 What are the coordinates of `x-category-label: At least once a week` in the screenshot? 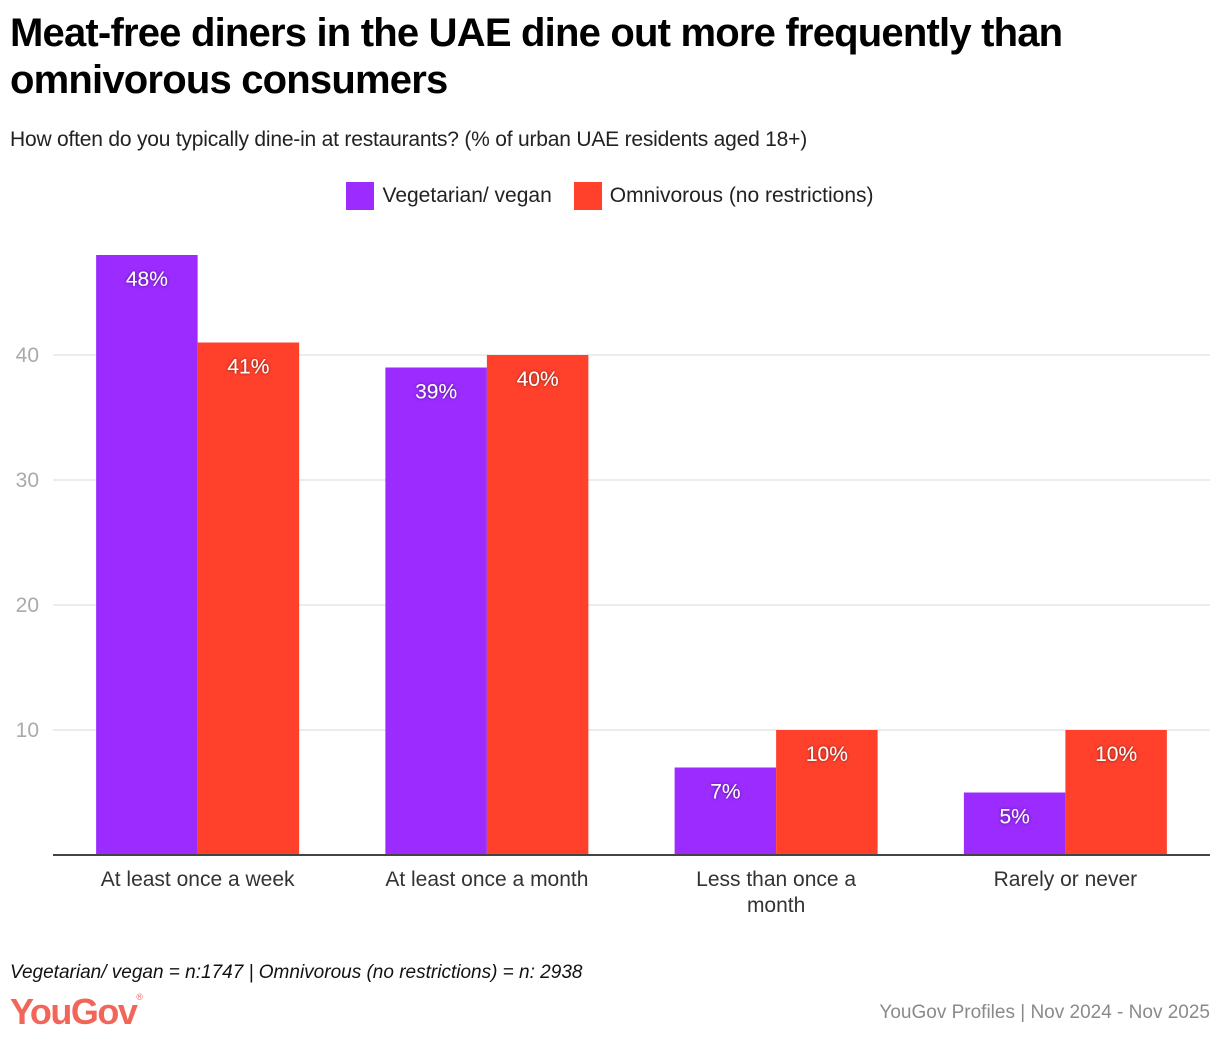 It's located at (198, 879).